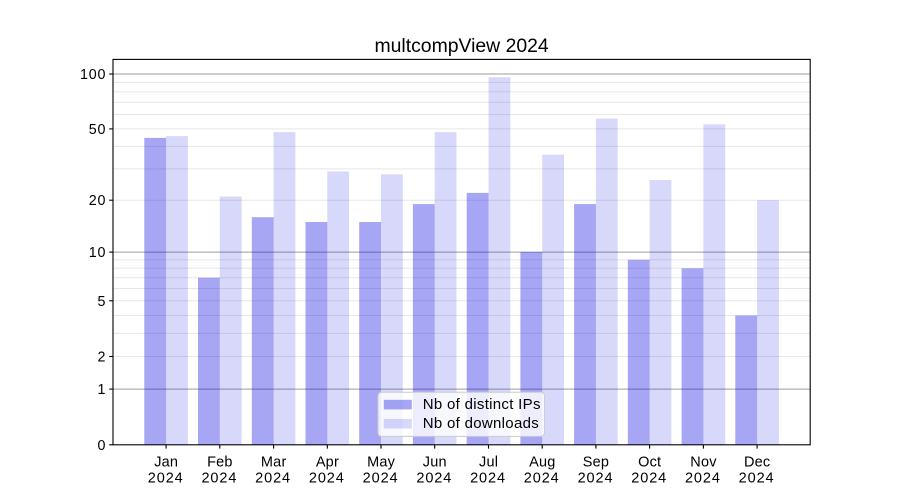 This screenshot has width=900, height=500. I want to click on svg-text: 0, so click(102, 446).